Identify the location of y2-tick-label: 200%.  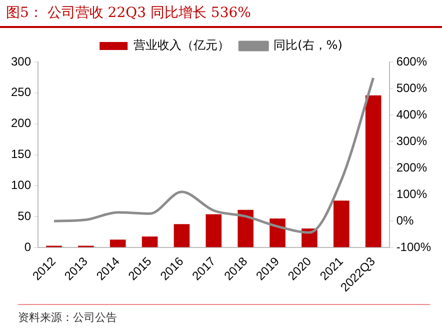
(412, 167).